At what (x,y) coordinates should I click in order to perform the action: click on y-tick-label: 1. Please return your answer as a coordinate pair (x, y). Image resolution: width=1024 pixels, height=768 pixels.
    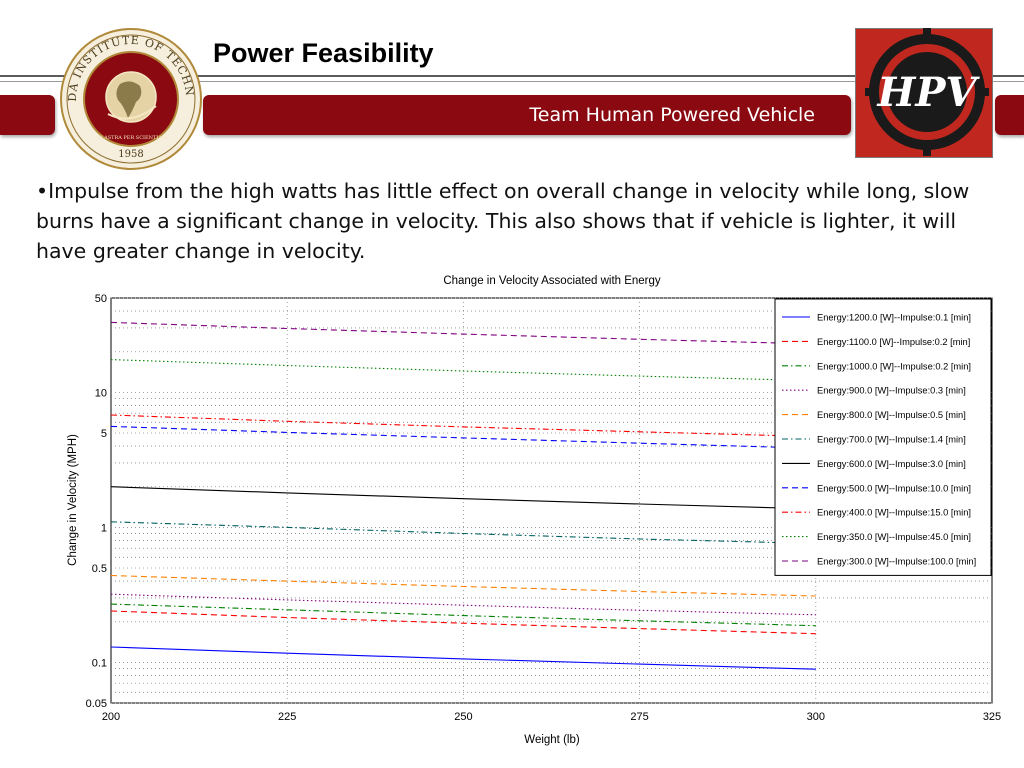
    Looking at the image, I should click on (104, 528).